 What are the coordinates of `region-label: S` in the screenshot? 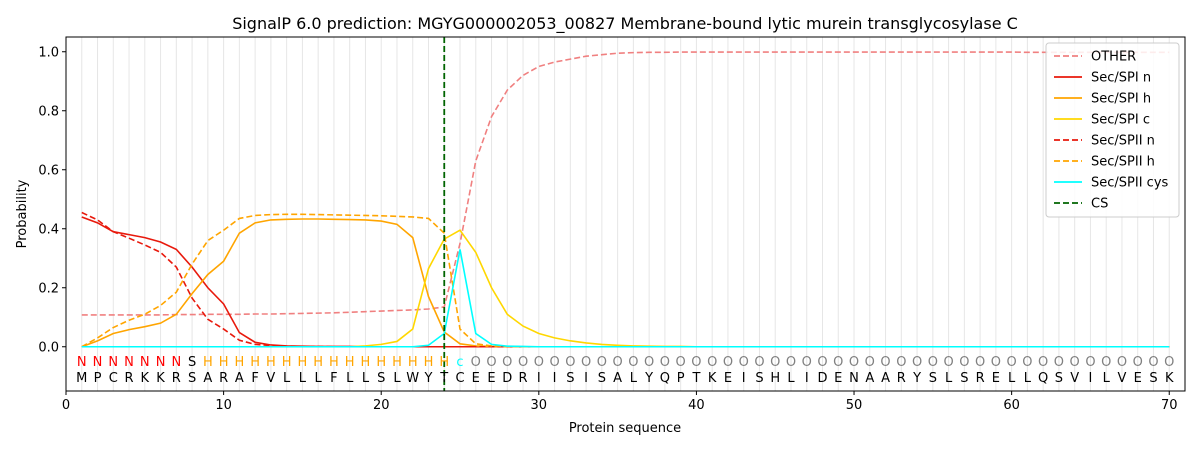 It's located at (192, 362).